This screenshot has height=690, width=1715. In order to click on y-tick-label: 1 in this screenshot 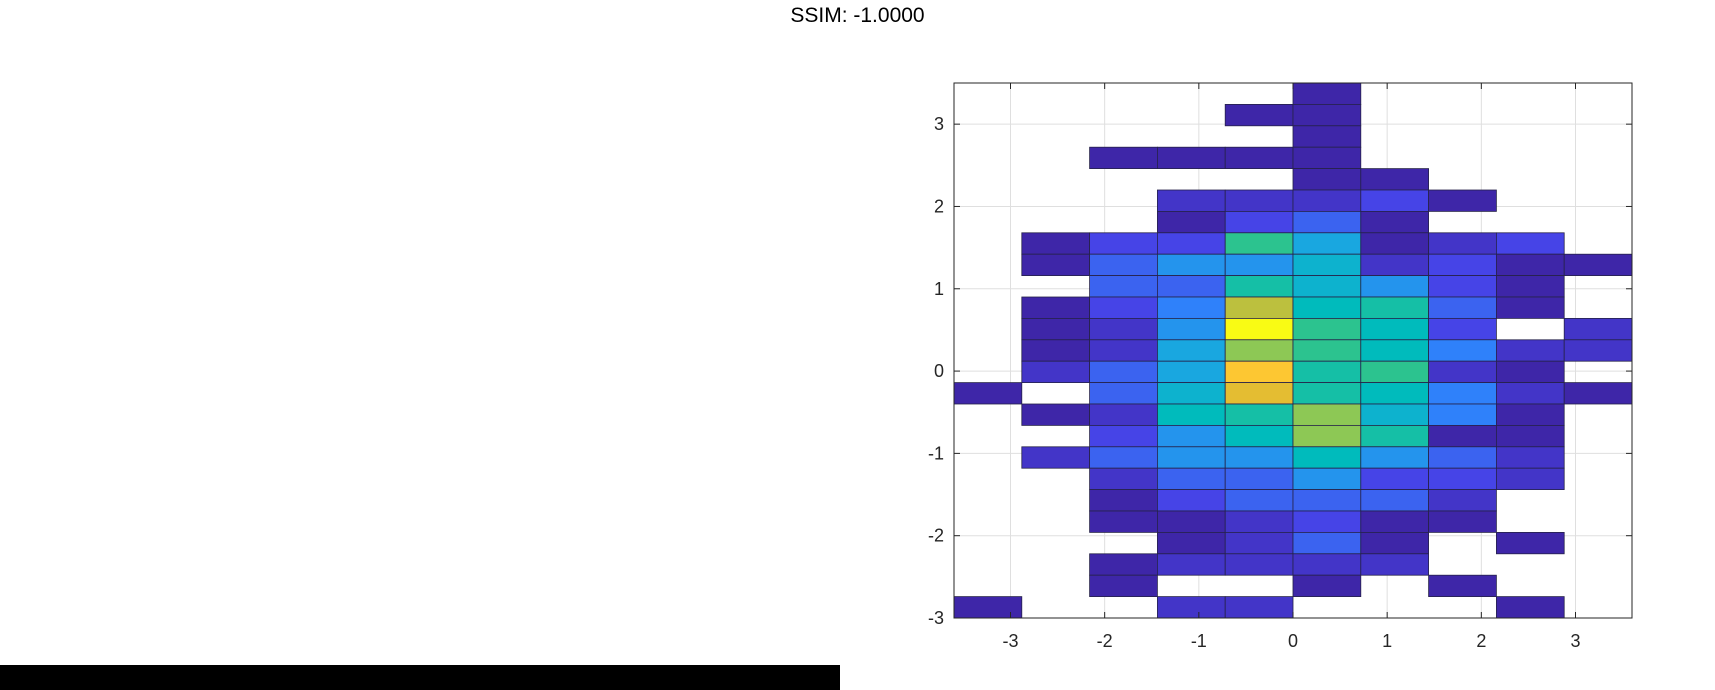, I will do `click(939, 289)`.